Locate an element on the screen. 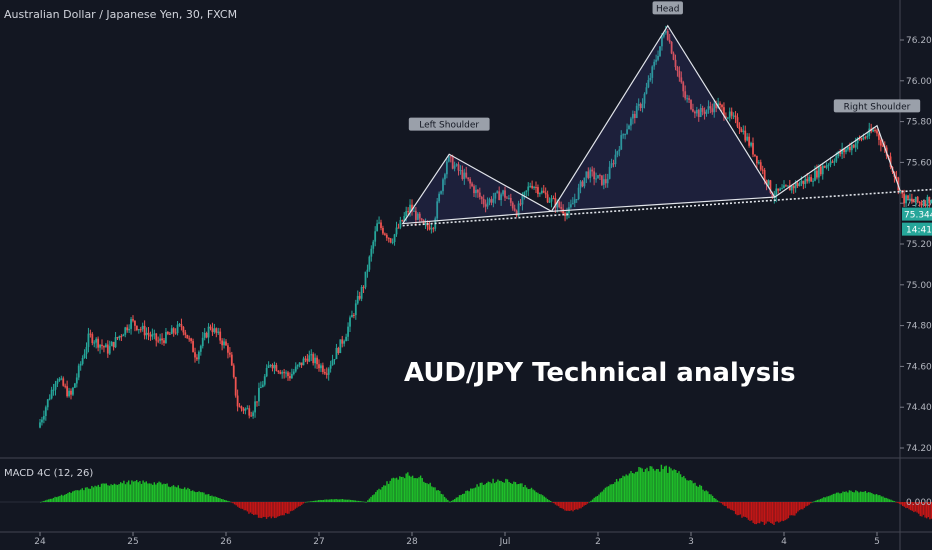 The image size is (932, 550). y-tick-label: 74.200 is located at coordinates (919, 449).